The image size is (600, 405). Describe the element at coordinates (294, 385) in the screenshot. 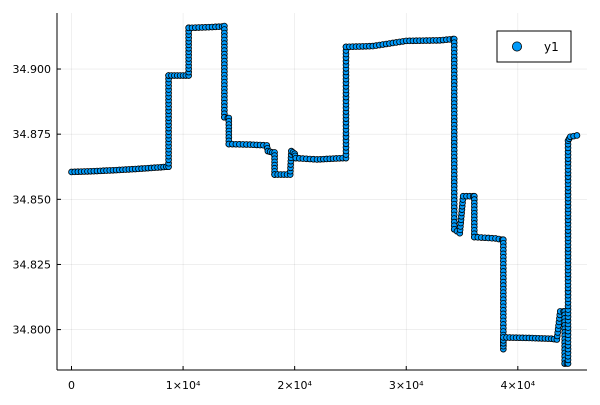

I see `x-tick-label: 2×10⁴` at that location.